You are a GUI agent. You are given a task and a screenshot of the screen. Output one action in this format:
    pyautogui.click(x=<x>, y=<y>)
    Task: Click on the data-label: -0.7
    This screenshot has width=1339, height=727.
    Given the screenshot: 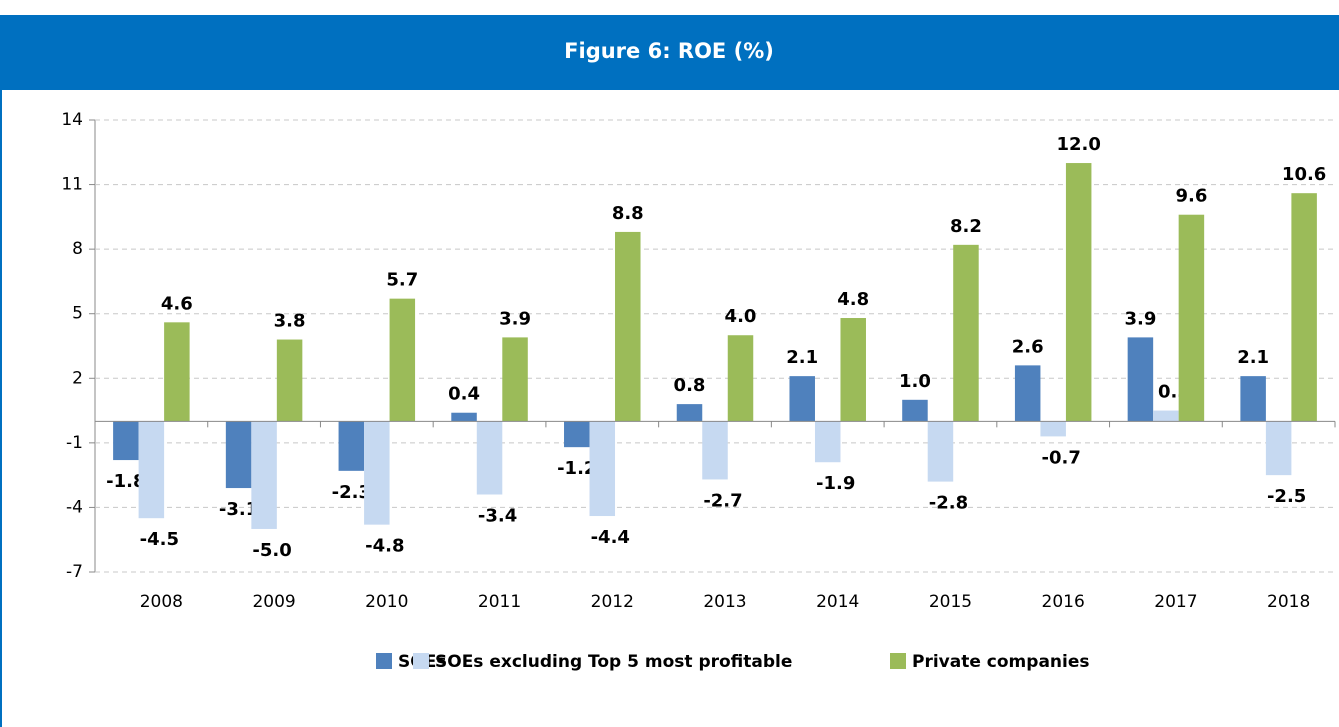 What is the action you would take?
    pyautogui.click(x=1061, y=457)
    